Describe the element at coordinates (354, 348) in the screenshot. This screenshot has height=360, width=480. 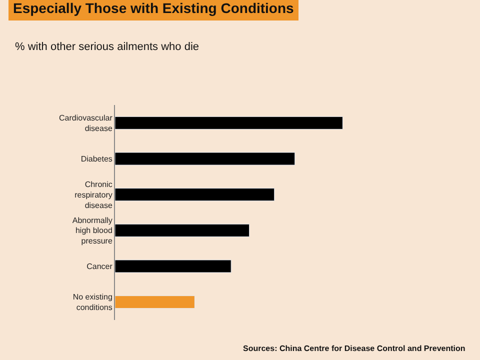
I see `source-note: Sources: China Centre for Disease Control and Prevention` at that location.